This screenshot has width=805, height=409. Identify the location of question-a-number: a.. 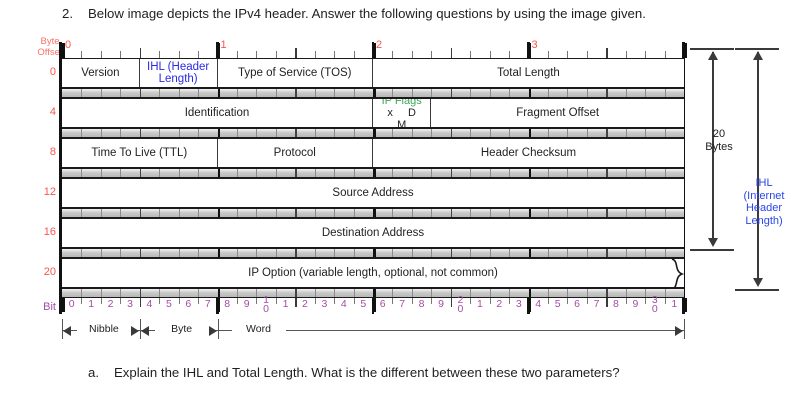
(93, 372).